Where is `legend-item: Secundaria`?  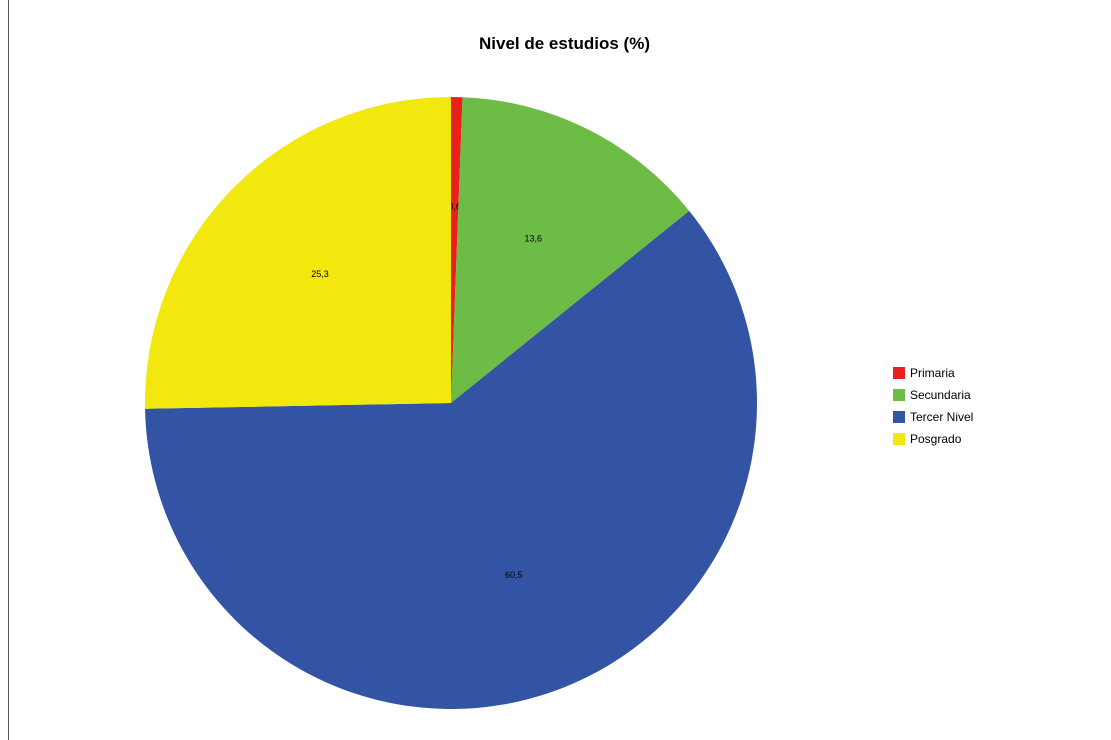
legend-item: Secundaria is located at coordinates (933, 395).